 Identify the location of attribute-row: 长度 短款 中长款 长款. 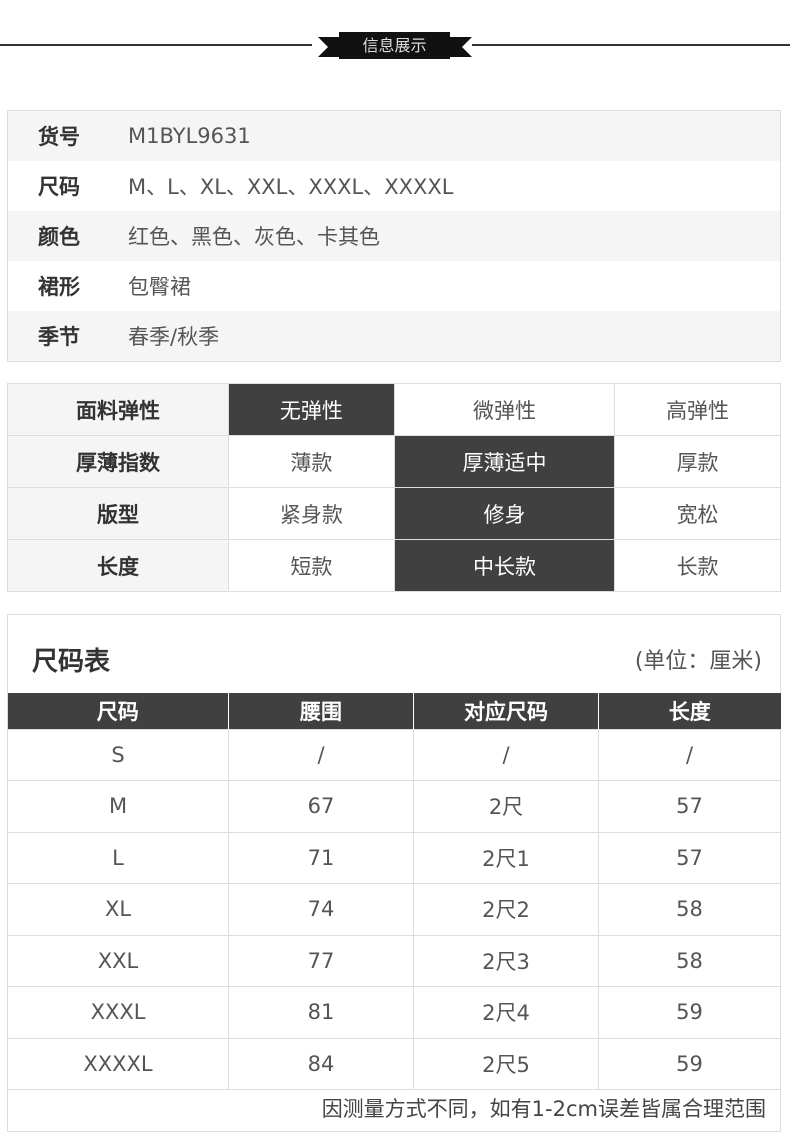
(394, 565).